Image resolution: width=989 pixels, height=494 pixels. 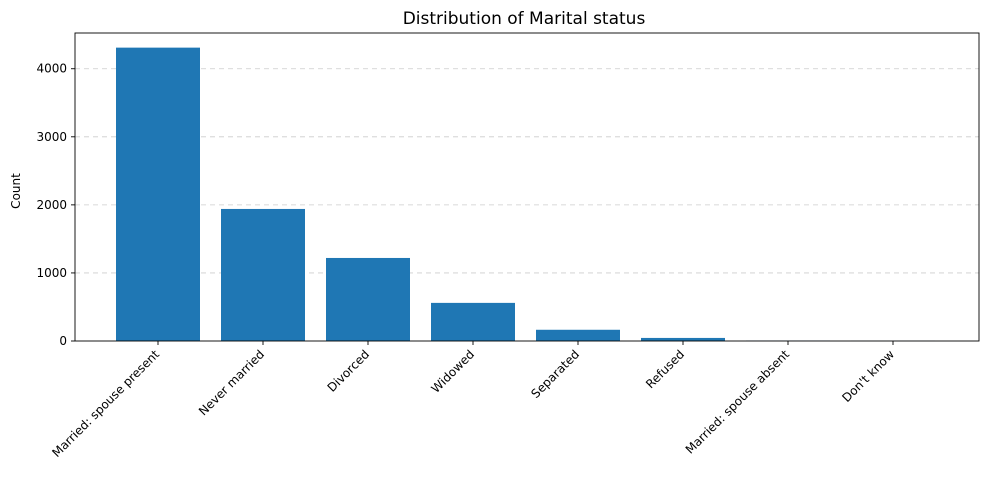 What do you see at coordinates (738, 402) in the screenshot?
I see `x-tick-label: Married: spouse absent` at bounding box center [738, 402].